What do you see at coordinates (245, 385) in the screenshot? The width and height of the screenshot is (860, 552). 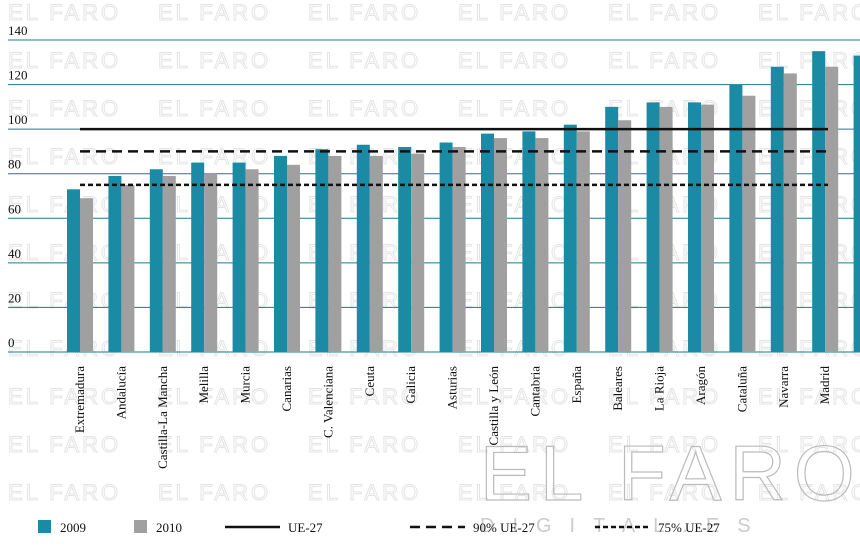 I see `x-tick-label: Murcia` at bounding box center [245, 385].